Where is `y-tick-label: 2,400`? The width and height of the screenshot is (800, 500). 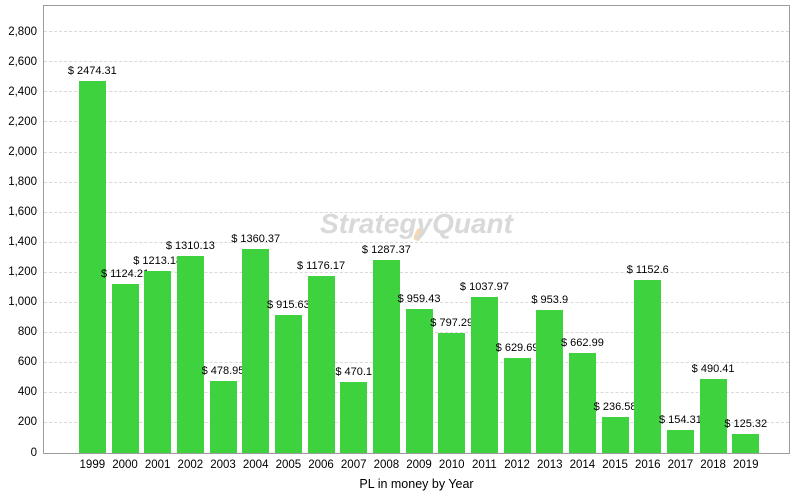
y-tick-label: 2,400 is located at coordinates (22, 91).